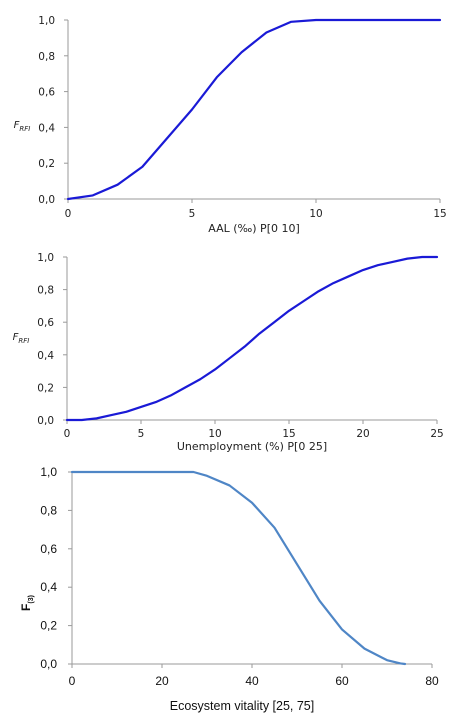 Image resolution: width=474 pixels, height=718 pixels. What do you see at coordinates (242, 706) in the screenshot?
I see `x-axis-label: Ecosystem vitality [25, 75]` at bounding box center [242, 706].